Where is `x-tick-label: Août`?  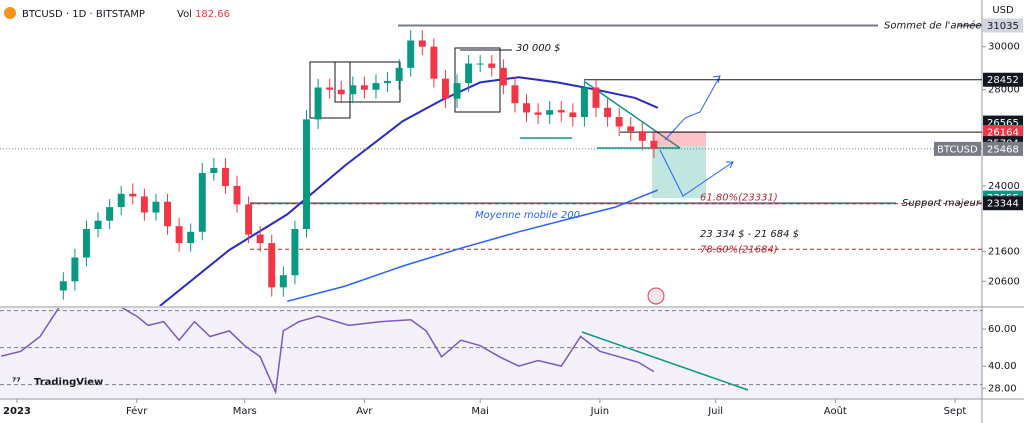
x-tick-label: Août is located at coordinates (835, 411).